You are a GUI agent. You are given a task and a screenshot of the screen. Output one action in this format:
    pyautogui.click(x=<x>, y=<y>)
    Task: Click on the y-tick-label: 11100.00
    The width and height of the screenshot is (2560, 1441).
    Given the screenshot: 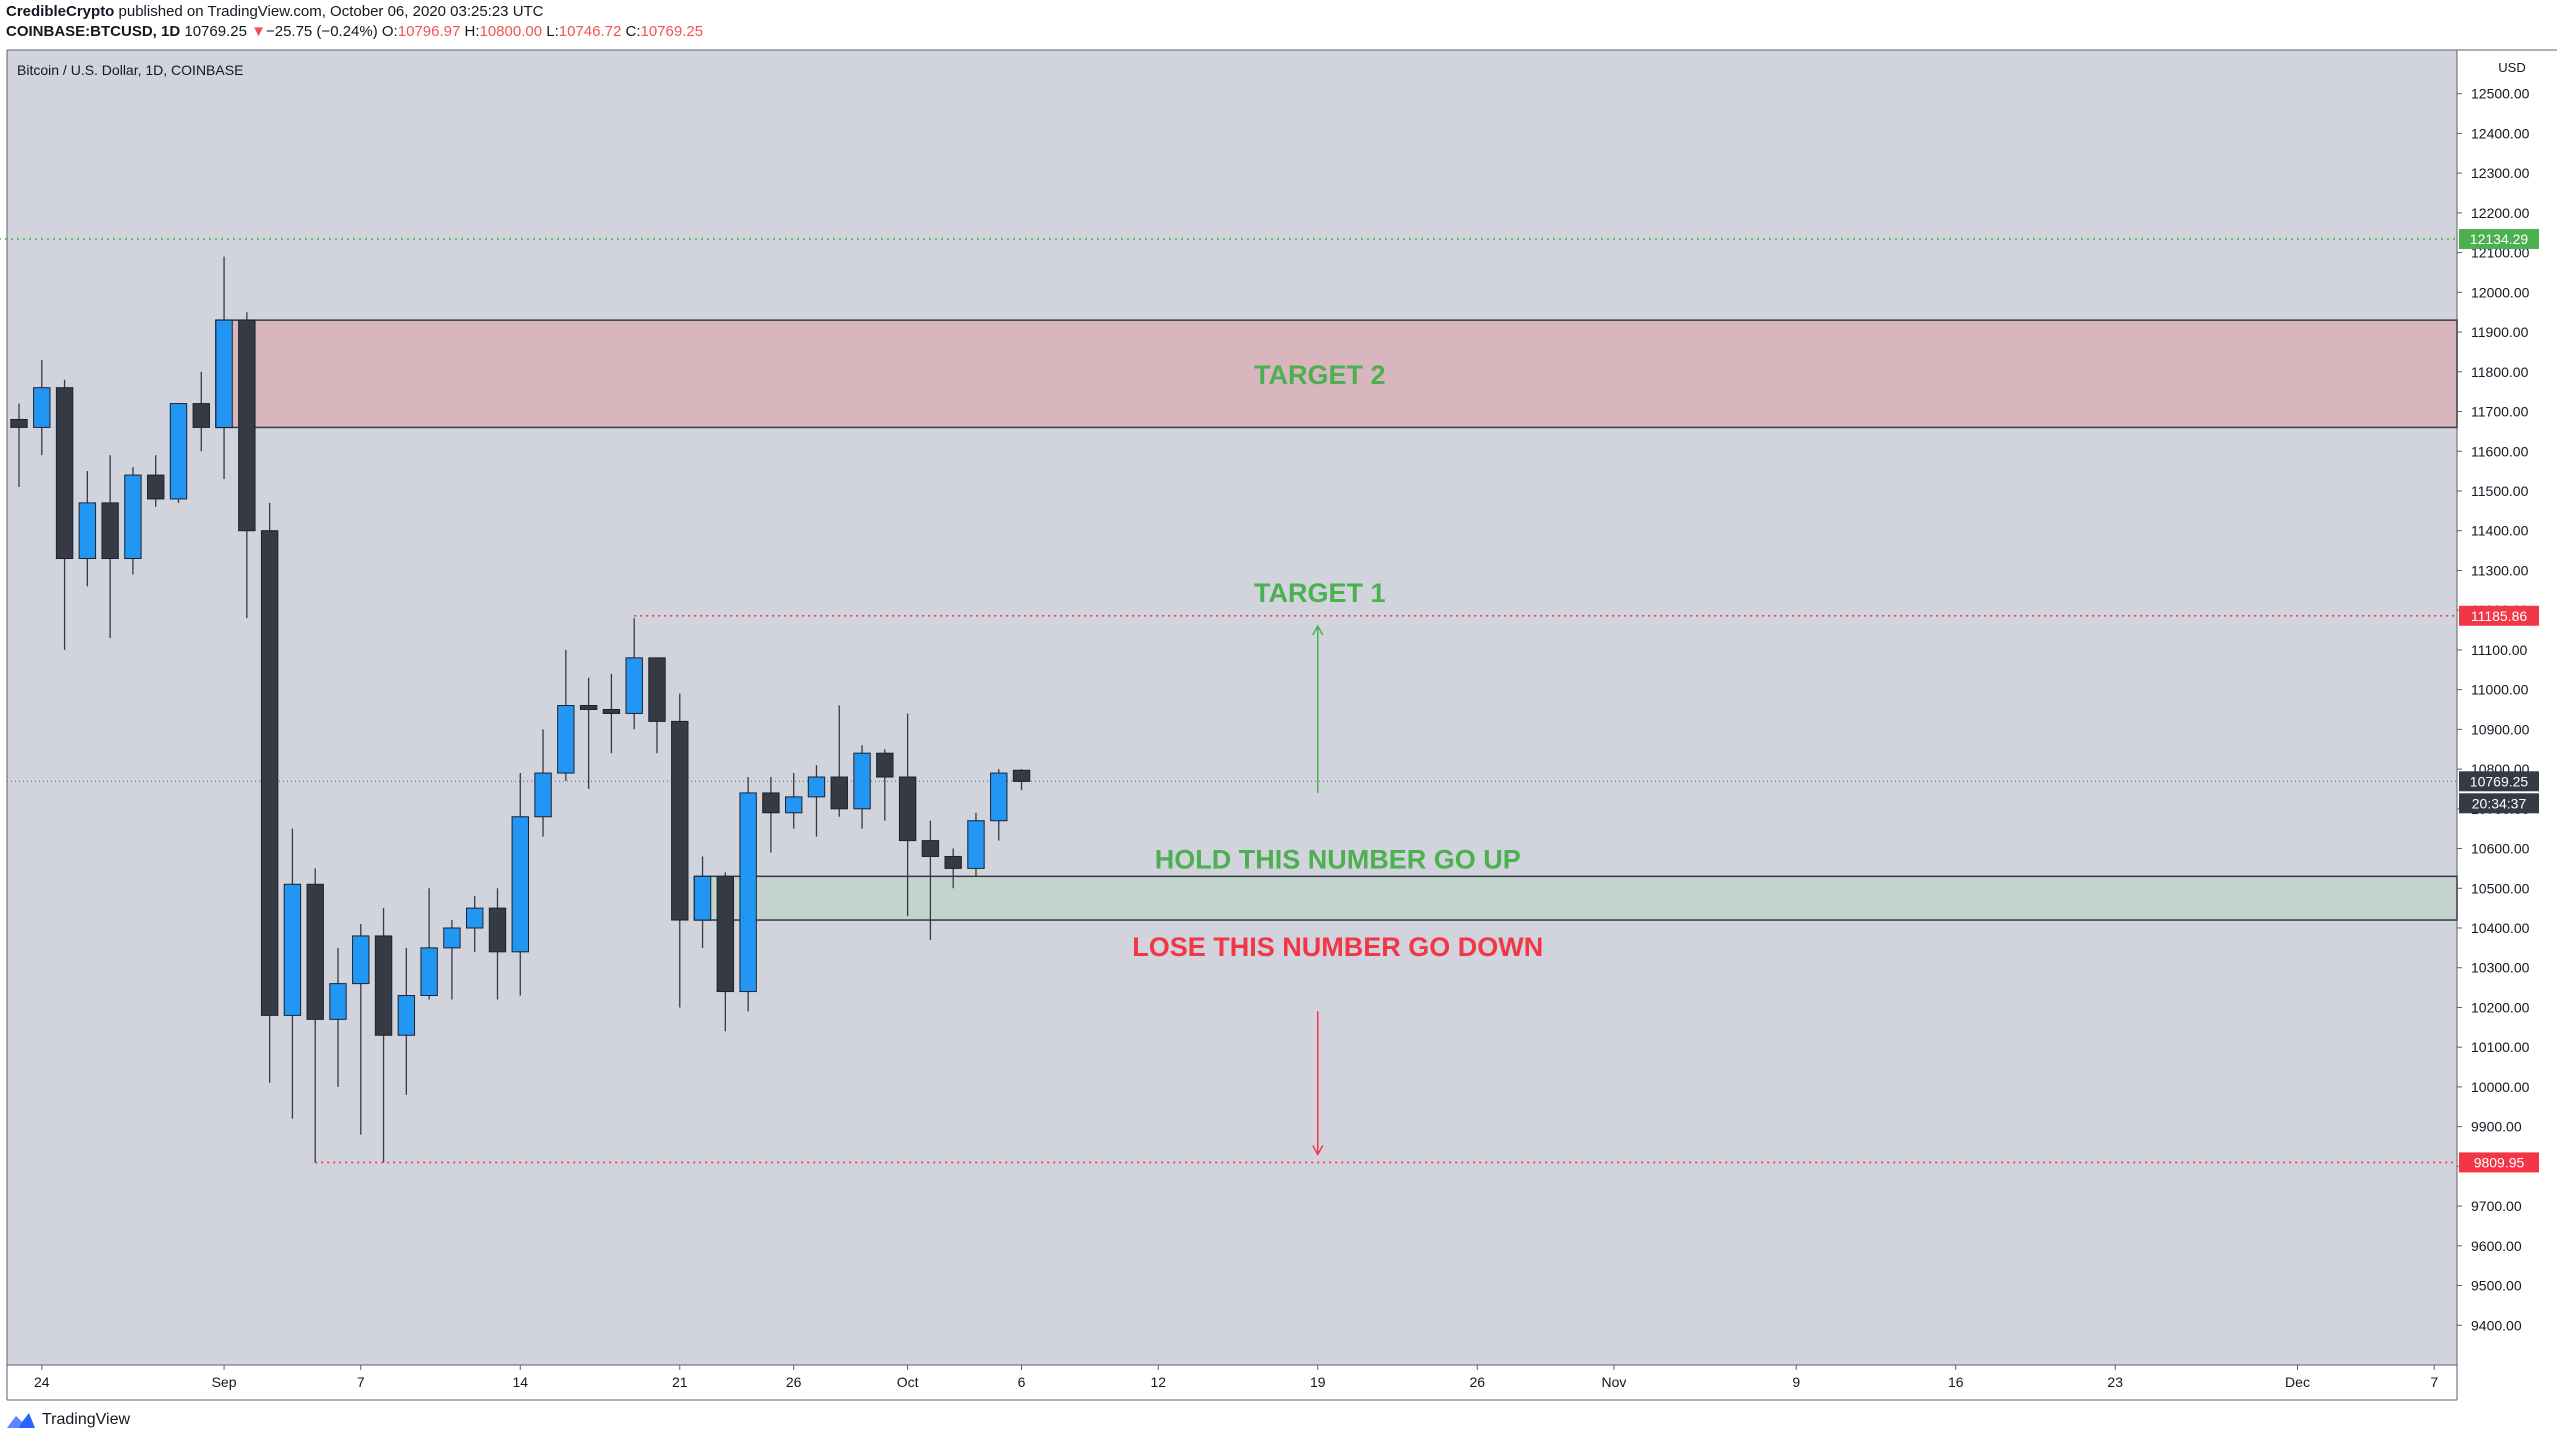 What is the action you would take?
    pyautogui.click(x=2499, y=650)
    